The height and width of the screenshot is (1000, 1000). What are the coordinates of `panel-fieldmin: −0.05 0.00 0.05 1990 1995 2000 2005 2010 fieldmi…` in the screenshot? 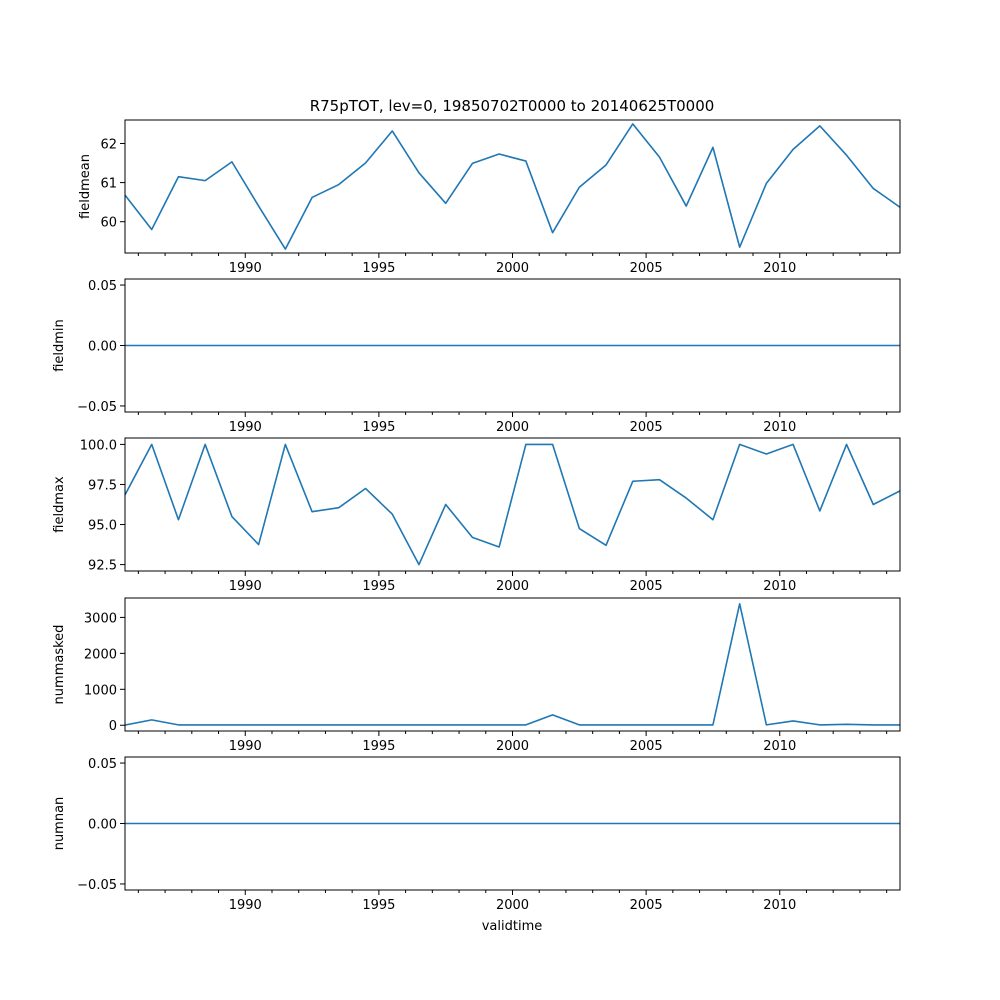 It's located at (476, 356).